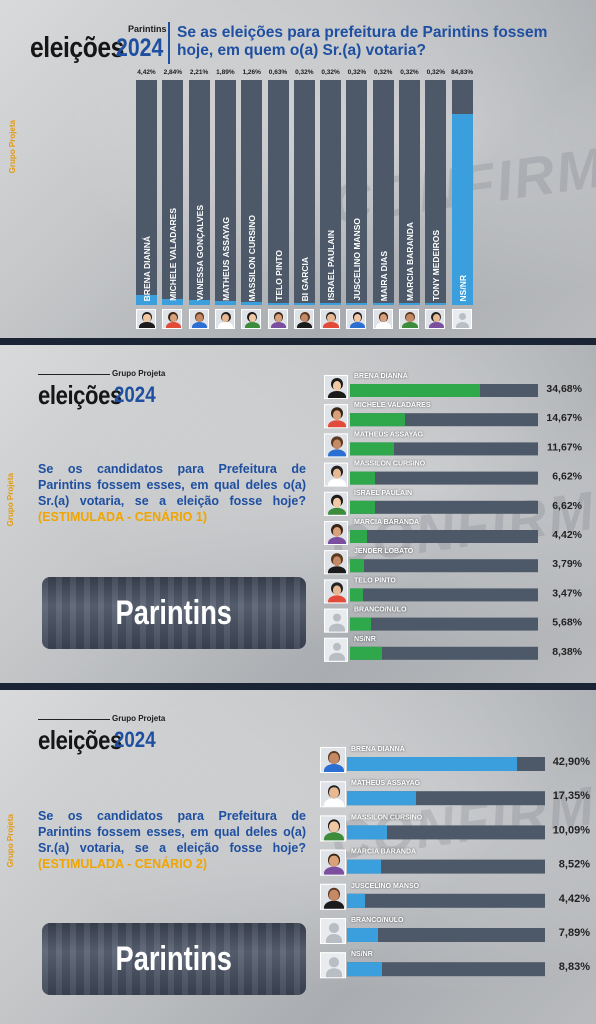 Image resolution: width=596 pixels, height=1024 pixels. I want to click on bar-row: MARCIA BARANDA 8,52%, so click(298, 866).